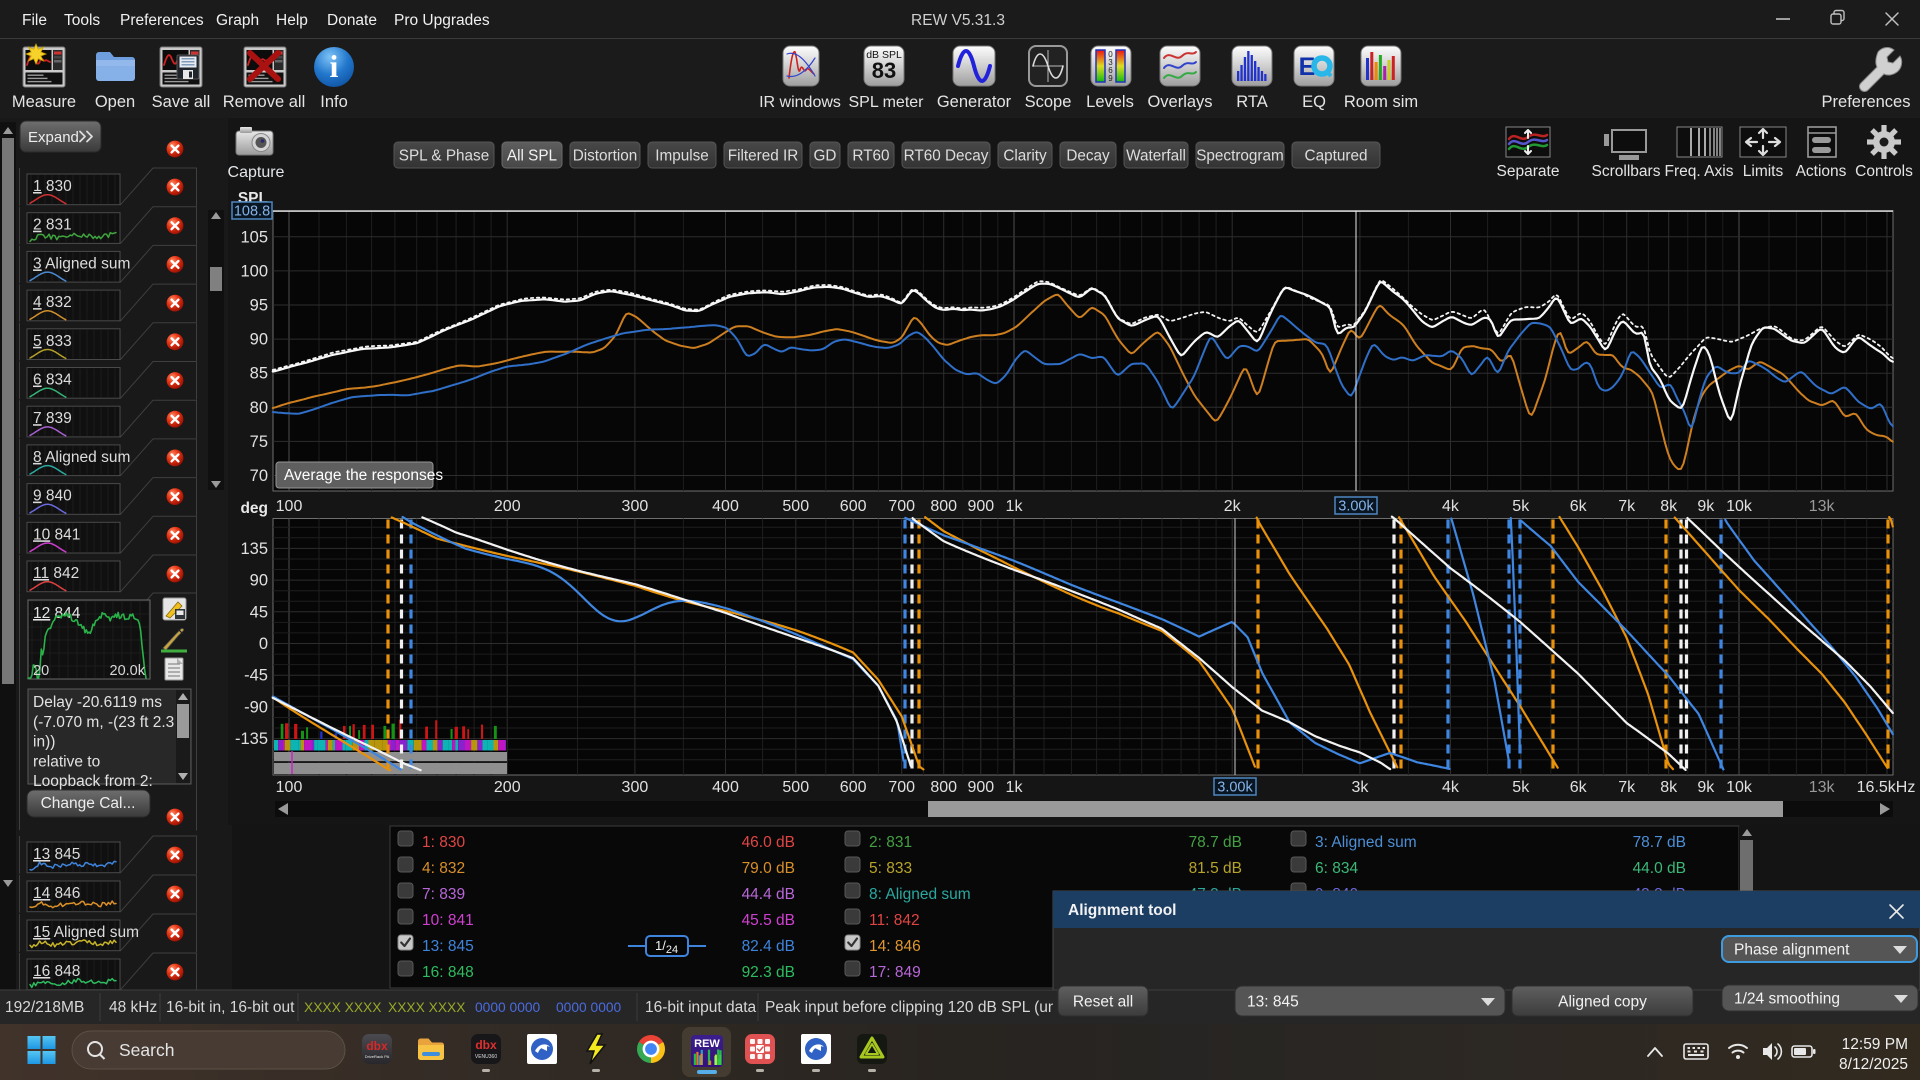 This screenshot has height=1080, width=1920. What do you see at coordinates (442, 20) in the screenshot?
I see `svg-text: Pro Upgrades` at bounding box center [442, 20].